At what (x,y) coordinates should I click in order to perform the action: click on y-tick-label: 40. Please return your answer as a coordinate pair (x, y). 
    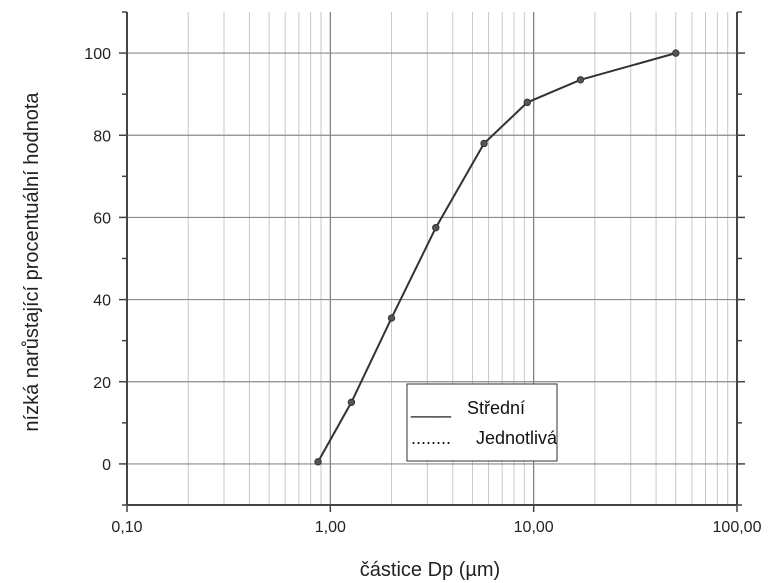
    Looking at the image, I should click on (102, 301).